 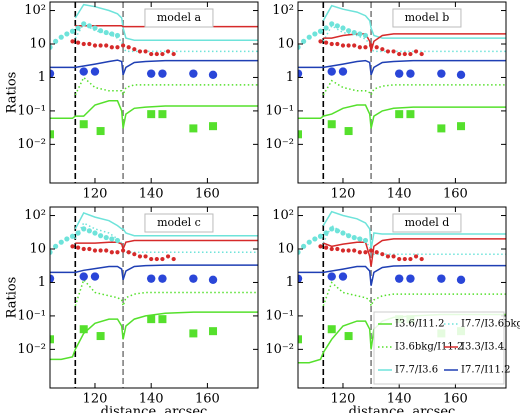 I want to click on panel-title: model a, so click(x=179, y=17).